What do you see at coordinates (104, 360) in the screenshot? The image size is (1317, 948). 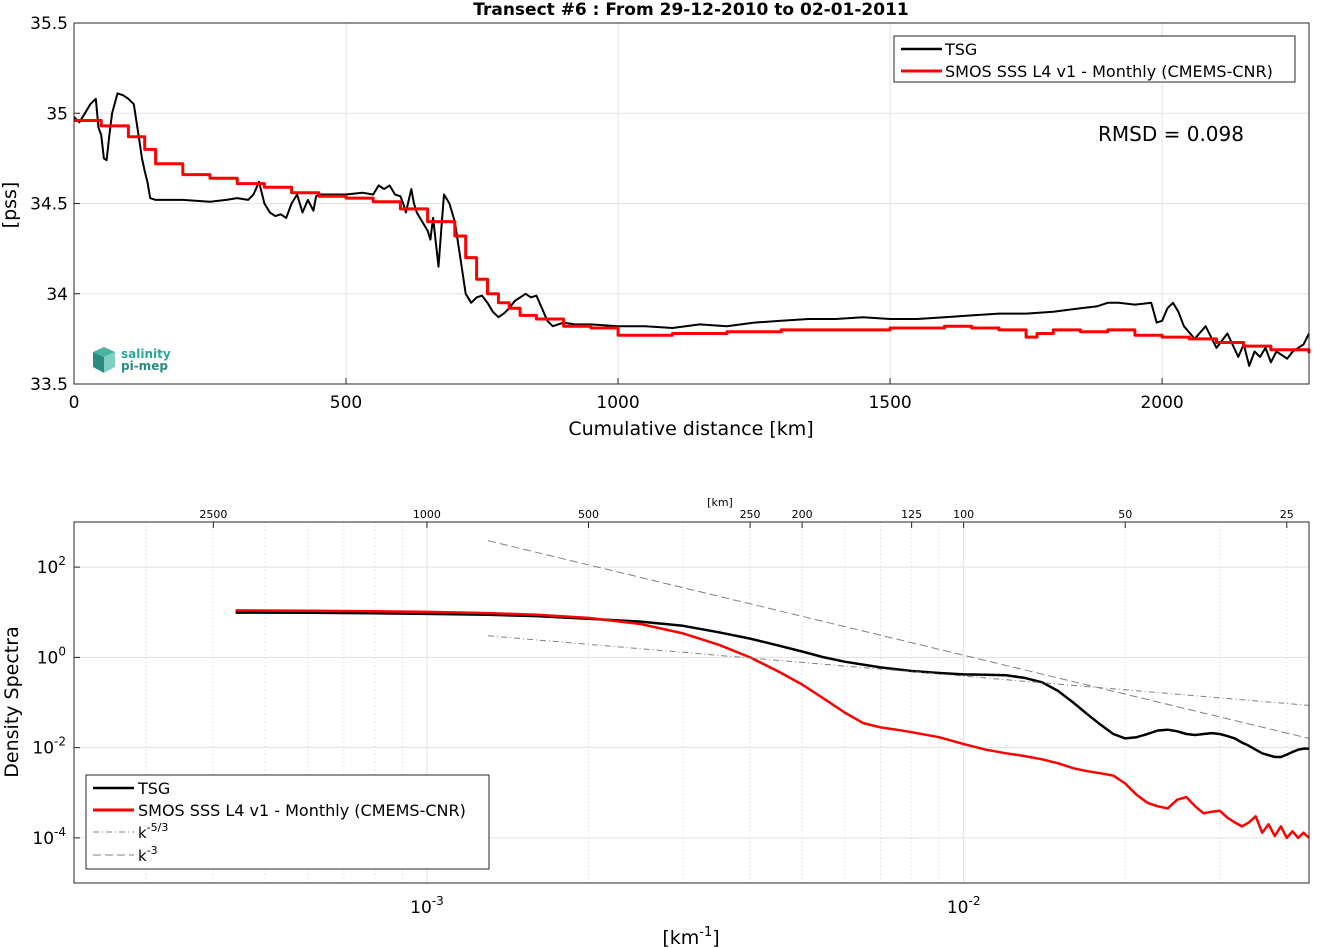 I see `logo-cube-icon` at bounding box center [104, 360].